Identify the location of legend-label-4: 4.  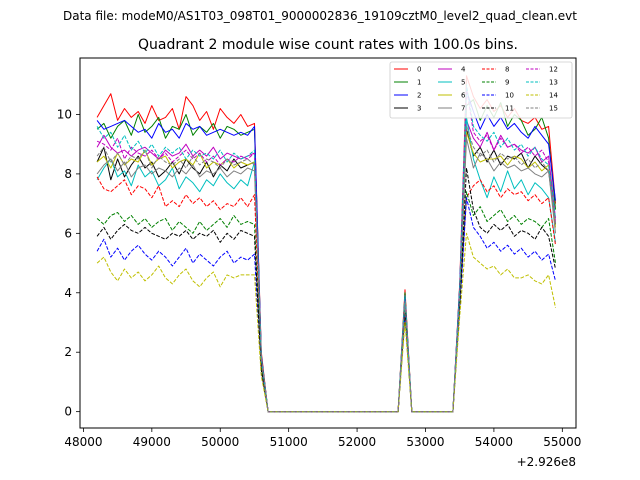
(463, 70).